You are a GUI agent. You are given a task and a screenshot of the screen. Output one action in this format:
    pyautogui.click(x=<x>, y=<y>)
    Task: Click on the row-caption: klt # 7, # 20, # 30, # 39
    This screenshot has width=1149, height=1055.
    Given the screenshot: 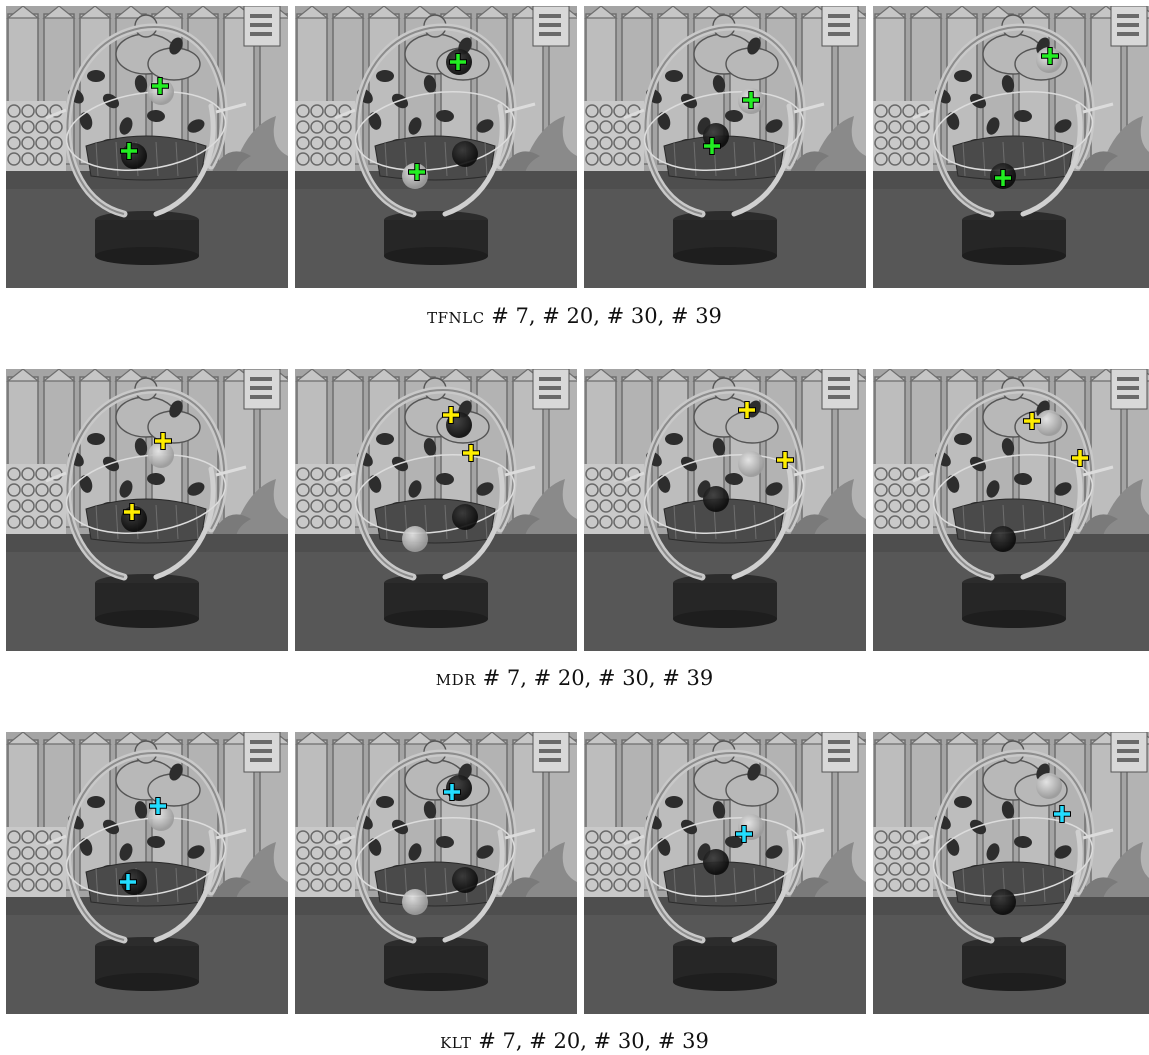 What is the action you would take?
    pyautogui.click(x=574, y=1041)
    